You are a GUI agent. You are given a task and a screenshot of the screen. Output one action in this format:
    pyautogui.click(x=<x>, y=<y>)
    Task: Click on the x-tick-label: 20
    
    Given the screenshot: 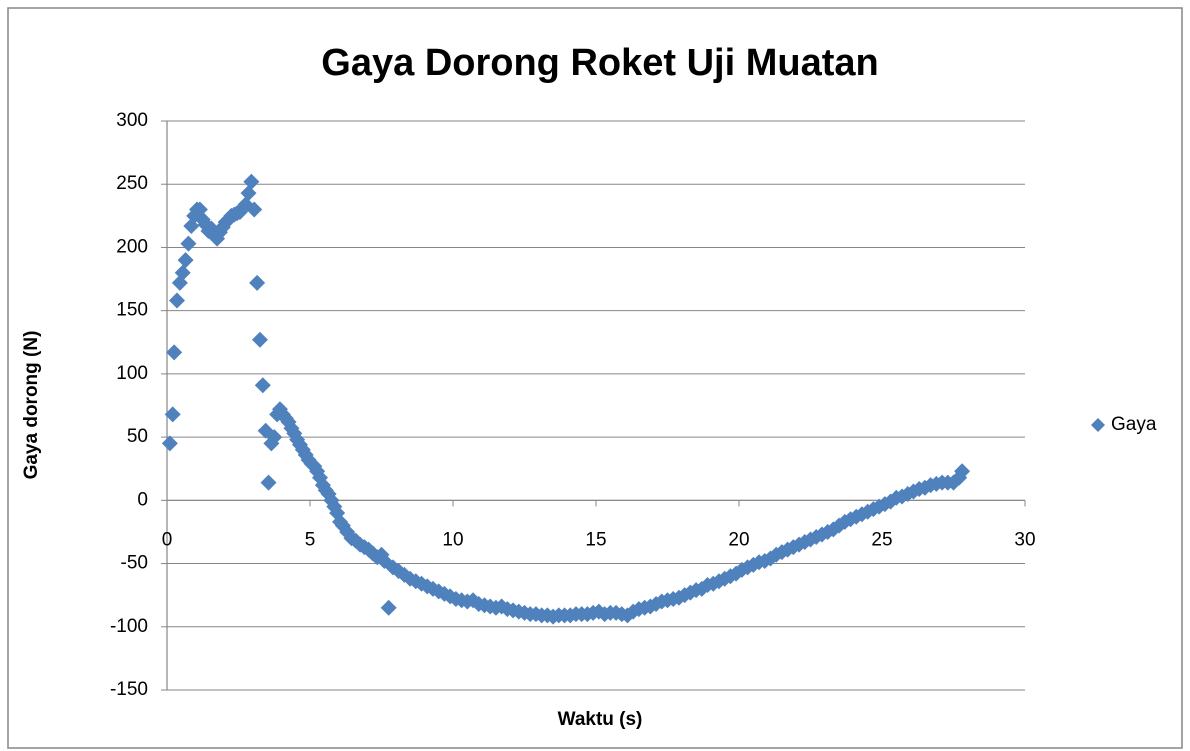 What is the action you would take?
    pyautogui.click(x=738, y=539)
    